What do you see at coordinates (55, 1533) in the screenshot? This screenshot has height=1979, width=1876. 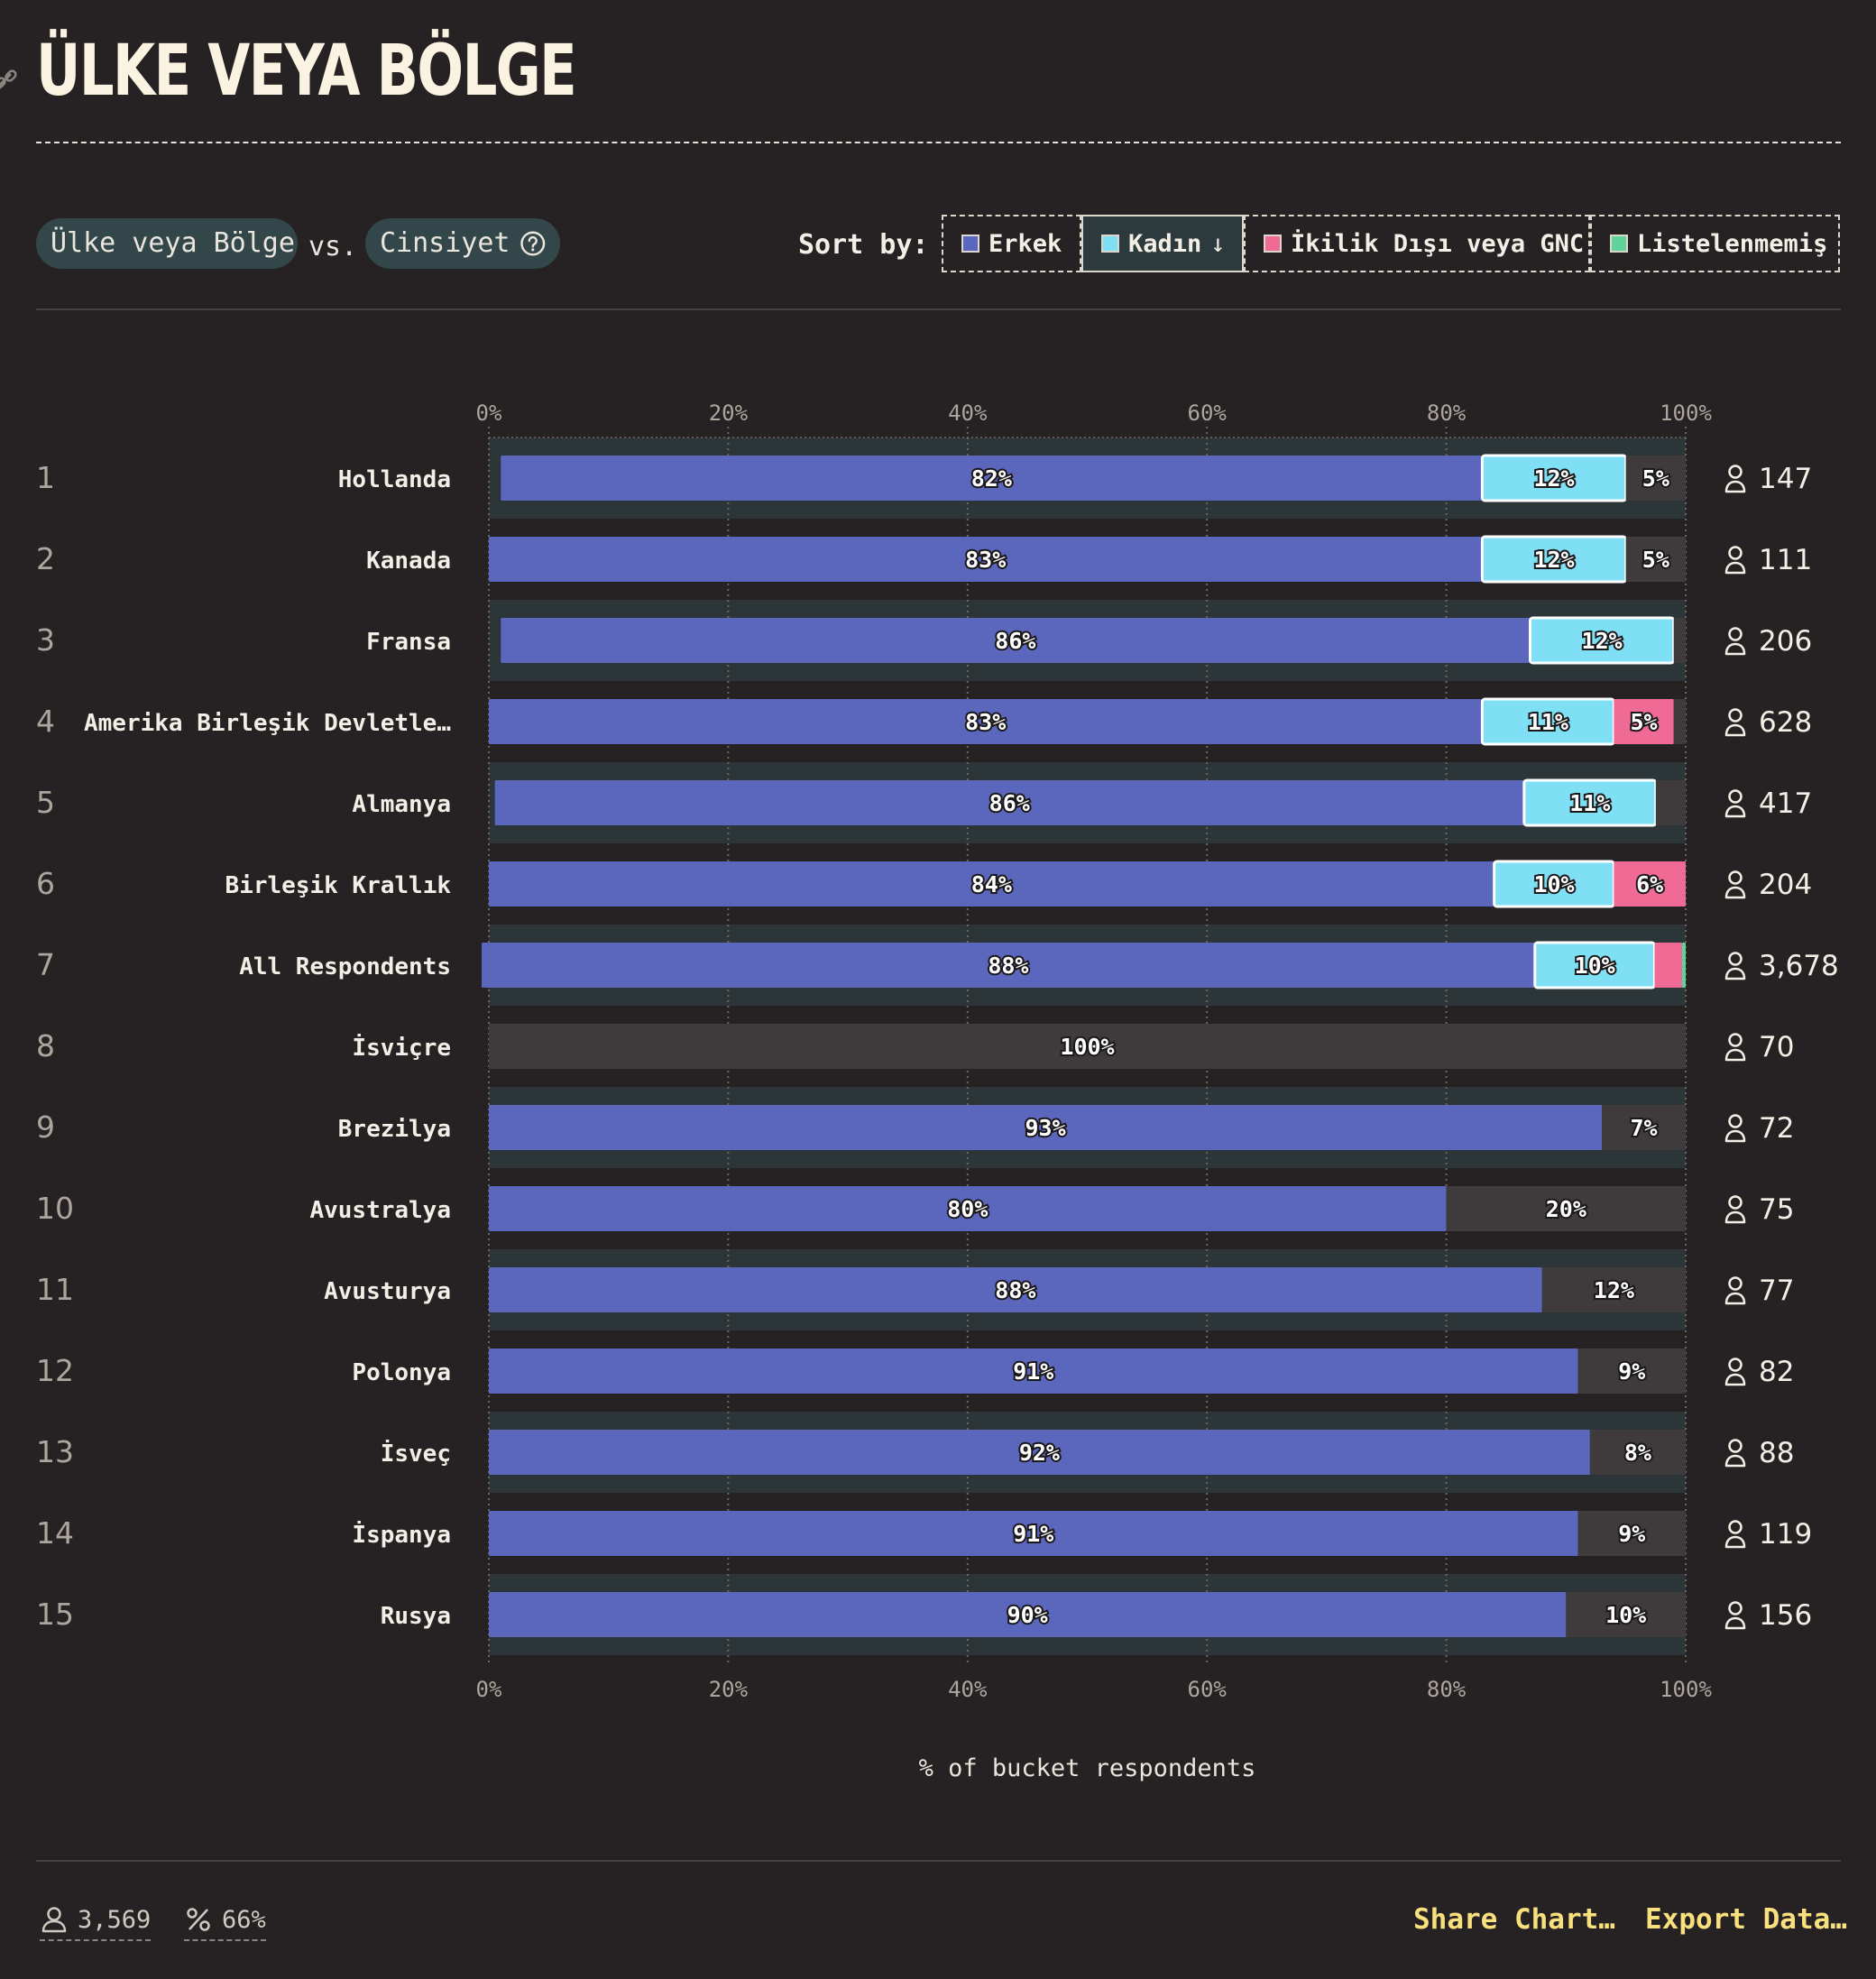 I see `rank-label: 14` at bounding box center [55, 1533].